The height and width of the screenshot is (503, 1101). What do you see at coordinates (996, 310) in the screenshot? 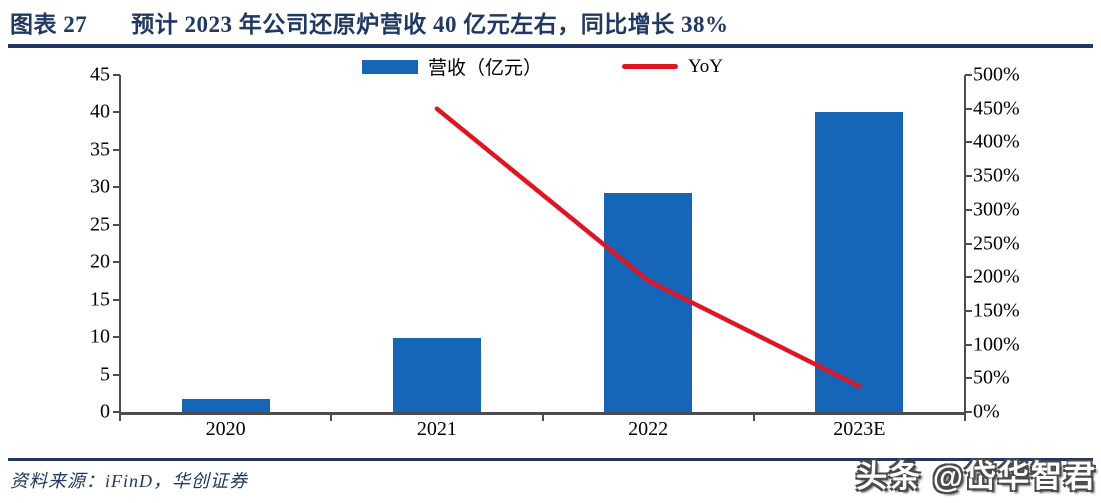
I see `right-axis-tick-label: 150%` at bounding box center [996, 310].